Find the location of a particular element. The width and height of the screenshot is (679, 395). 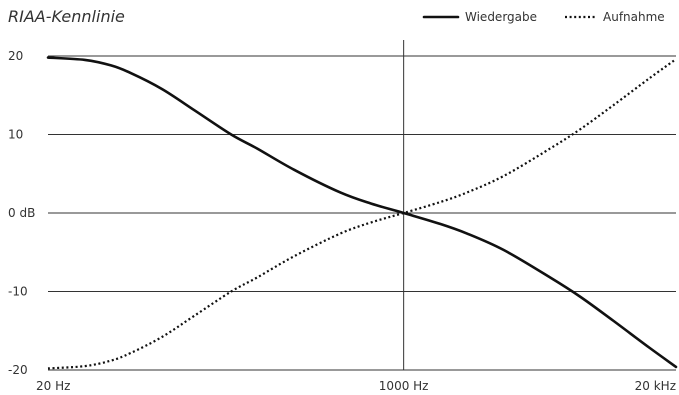

y-tick-label: -20 is located at coordinates (18, 370).